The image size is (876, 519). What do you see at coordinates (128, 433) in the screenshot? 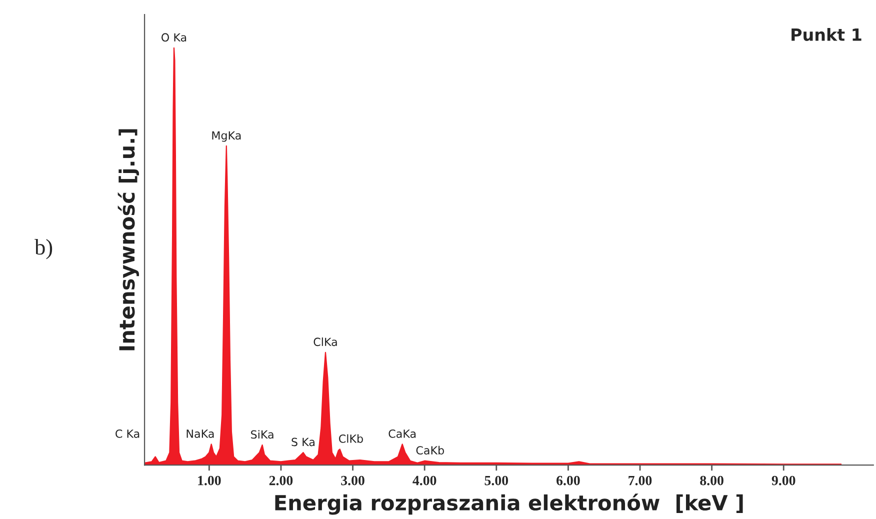
I see `annotation: C Ka` at bounding box center [128, 433].